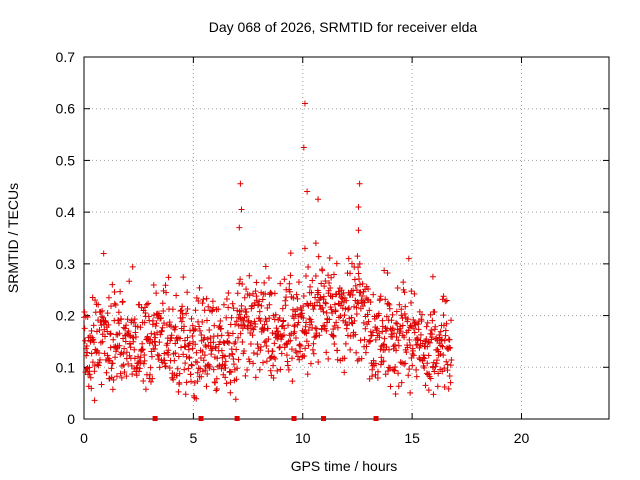  Describe the element at coordinates (193, 438) in the screenshot. I see `x-tick-label: 5` at that location.